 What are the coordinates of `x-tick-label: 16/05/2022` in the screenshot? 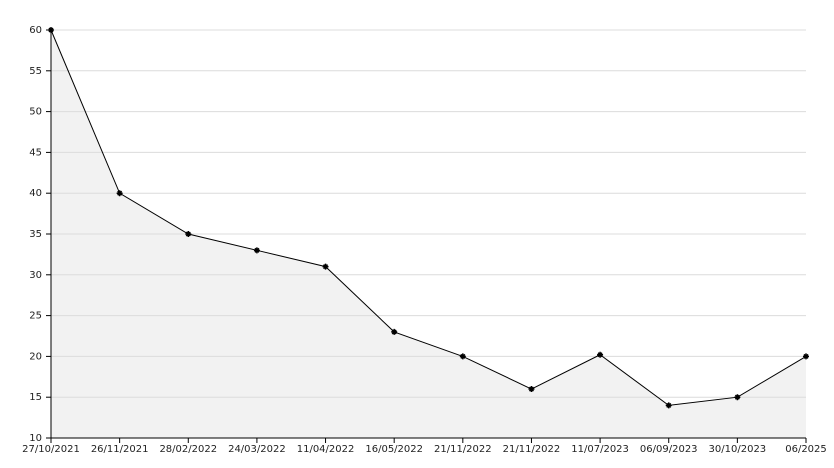 It's located at (394, 449).